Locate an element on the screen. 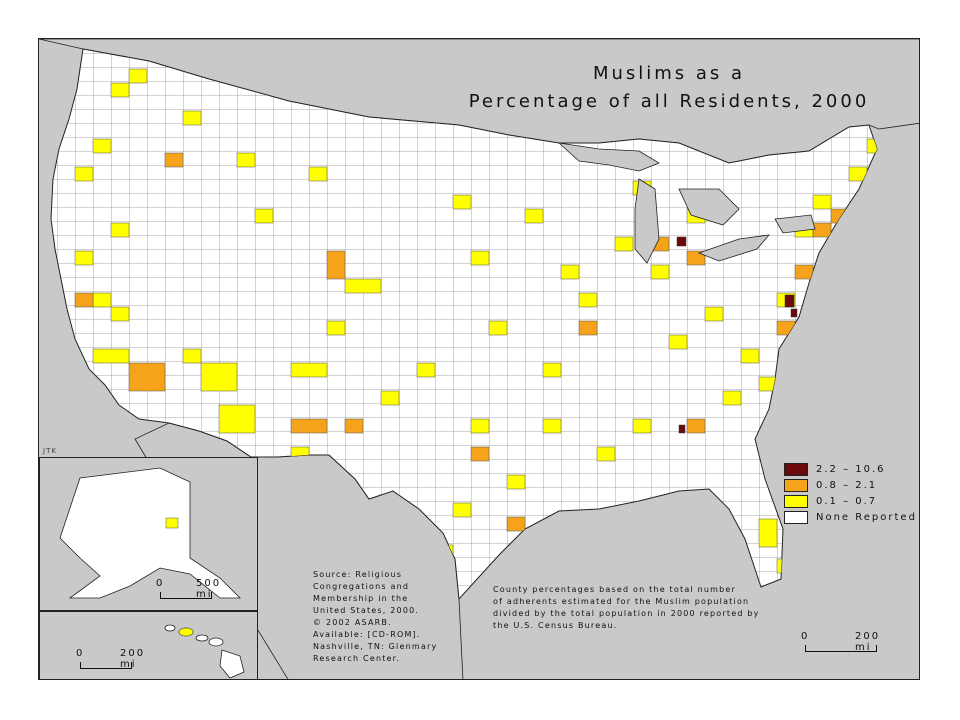 Image resolution: width=960 pixels, height=720 pixels. source-line: Membership in the is located at coordinates (361, 598).